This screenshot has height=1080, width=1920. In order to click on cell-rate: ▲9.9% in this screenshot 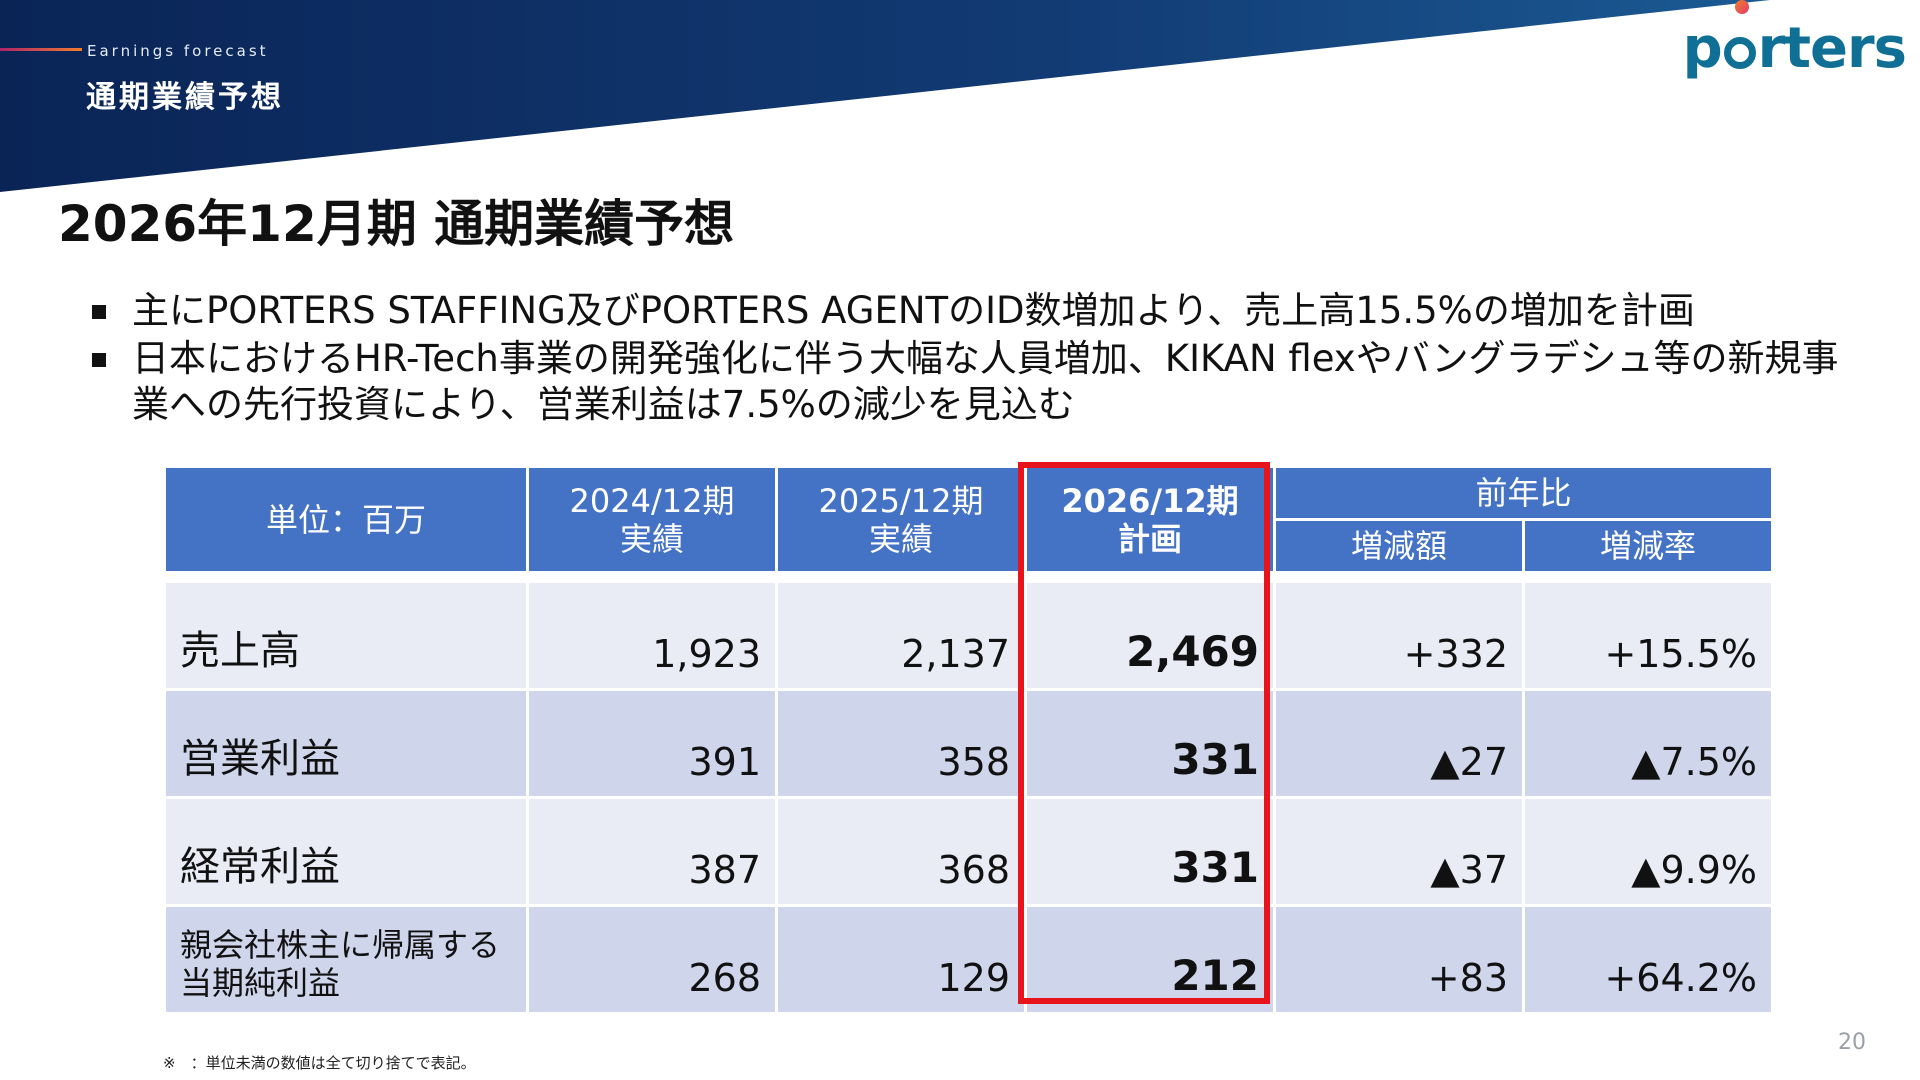, I will do `click(1648, 851)`.